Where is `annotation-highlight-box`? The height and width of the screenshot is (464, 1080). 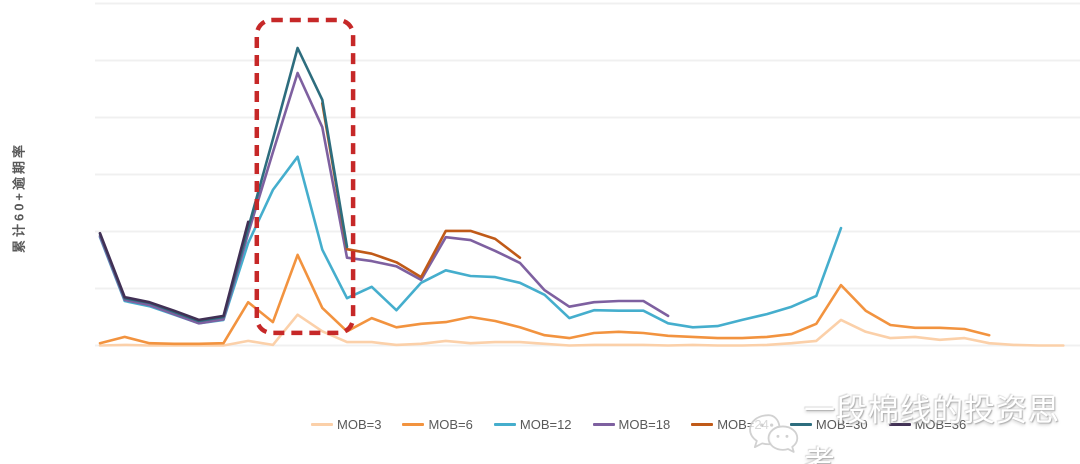
annotation-highlight-box is located at coordinates (305, 176).